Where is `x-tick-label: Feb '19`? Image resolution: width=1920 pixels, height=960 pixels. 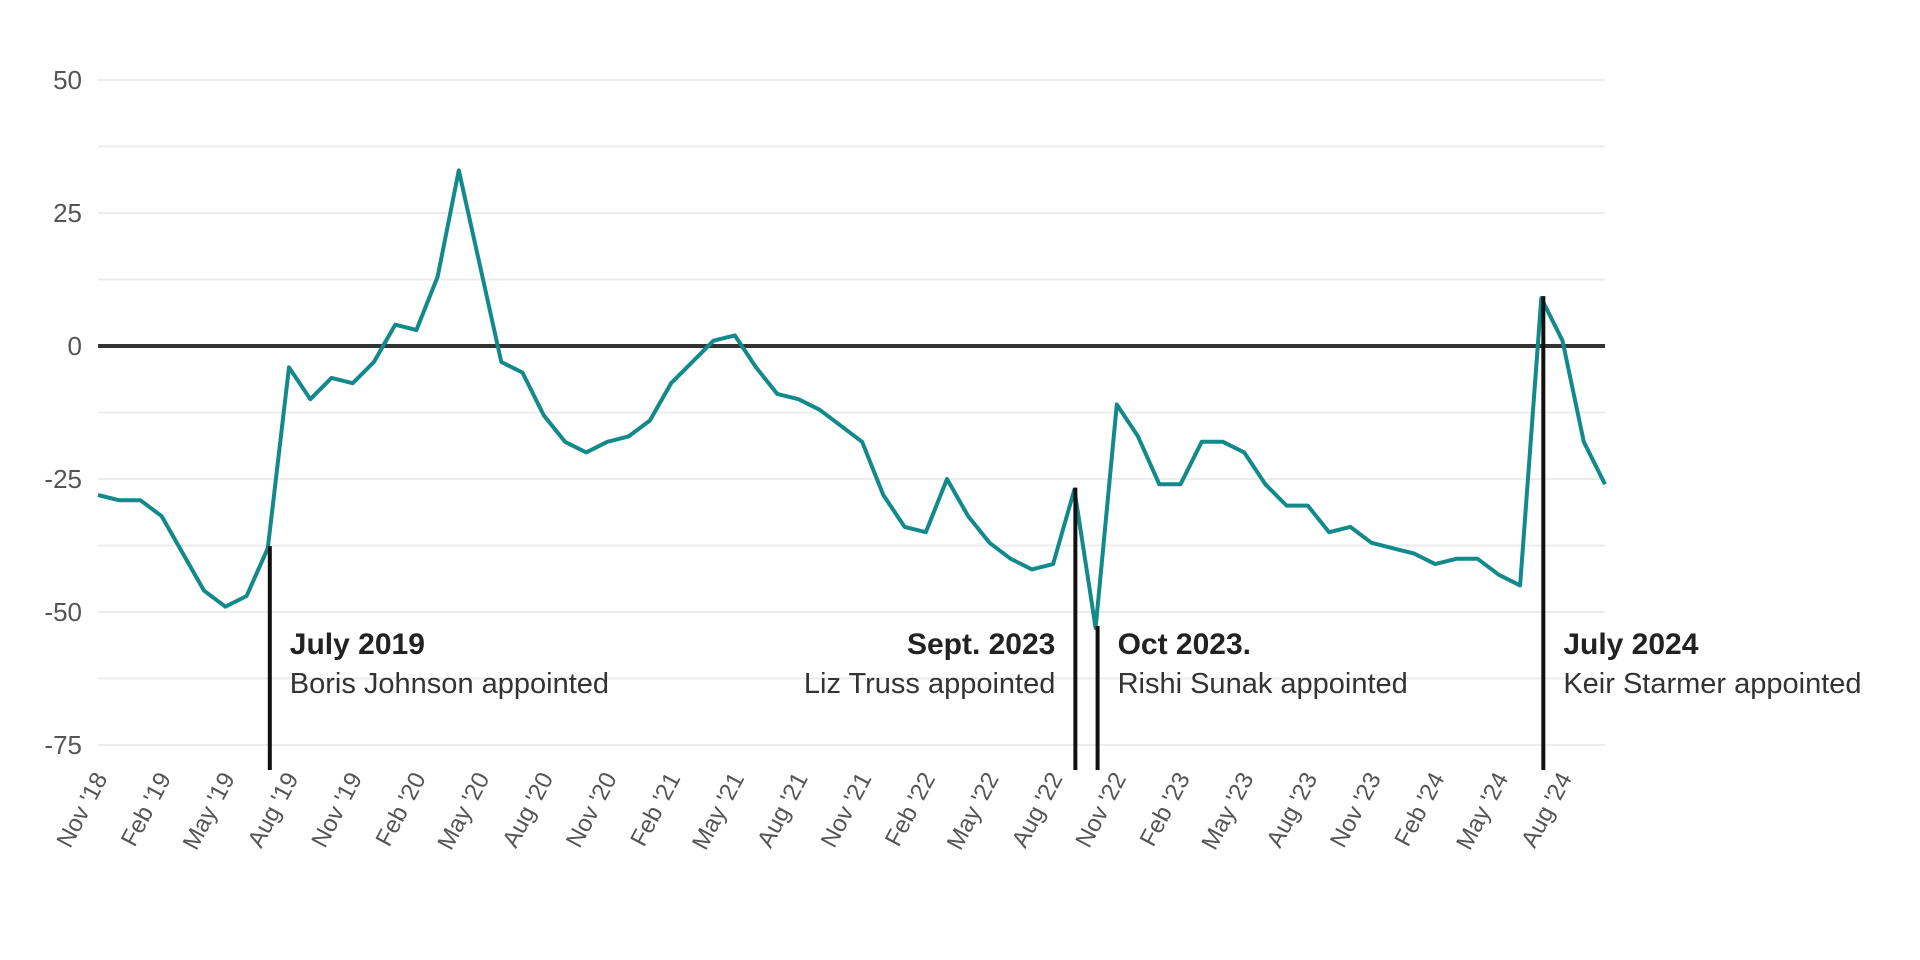 x-tick-label: Feb '19 is located at coordinates (146, 809).